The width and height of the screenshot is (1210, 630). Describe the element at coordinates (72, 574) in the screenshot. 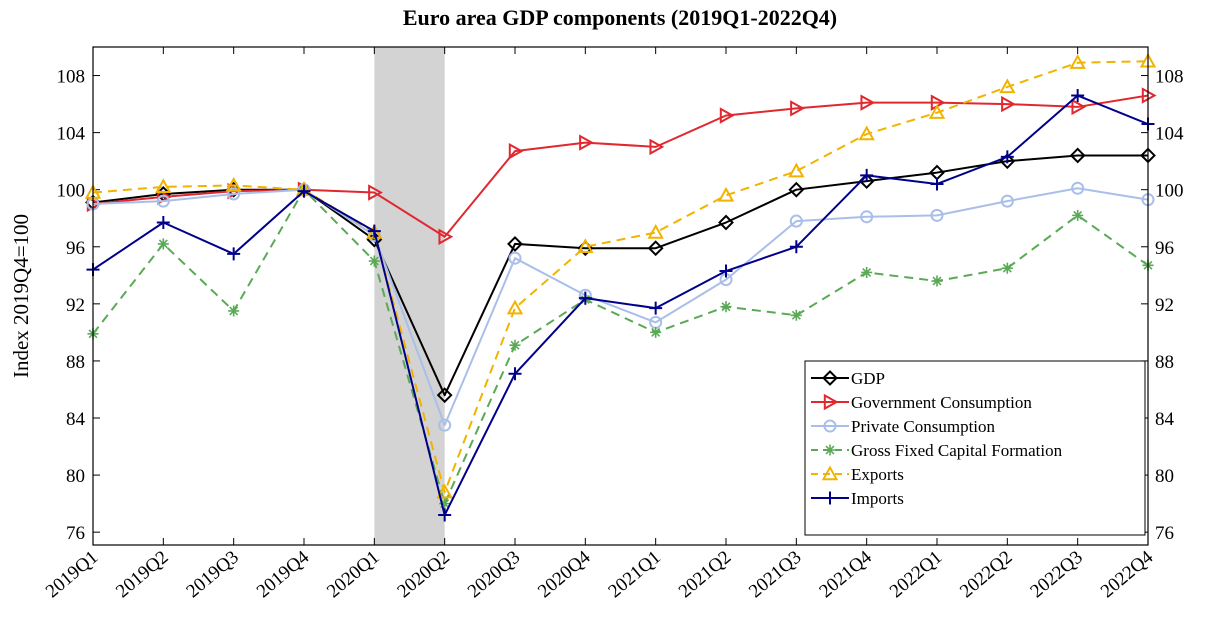

I see `x-tick-label: 2019Q1` at that location.